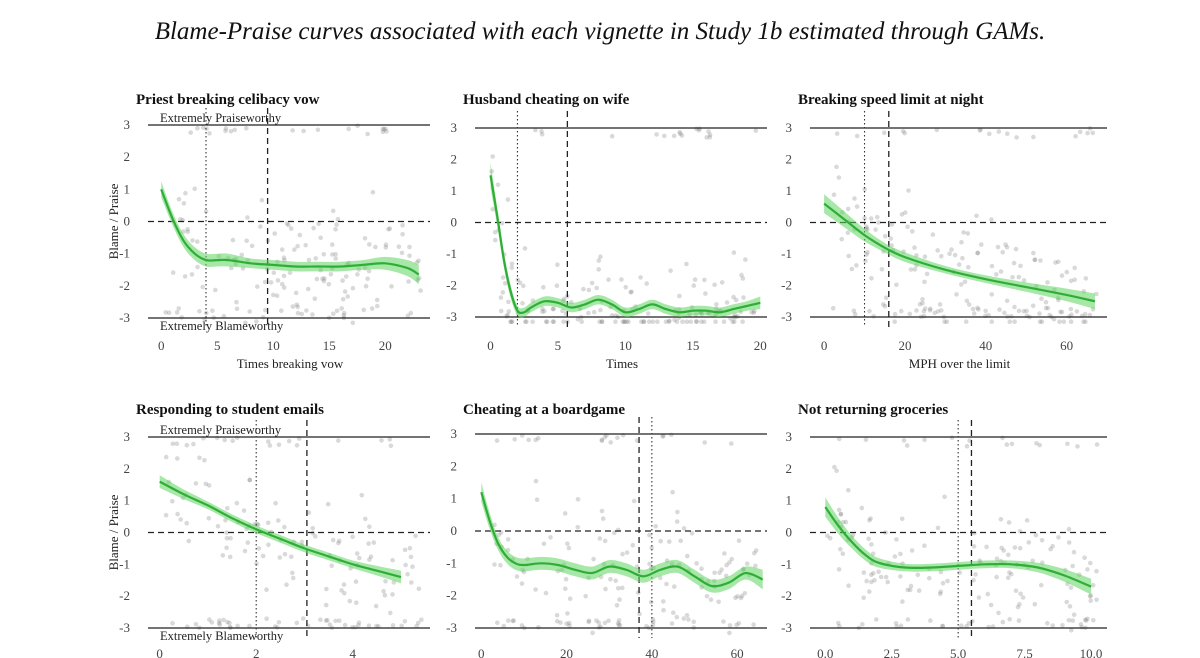 Image resolution: width=1200 pixels, height=658 pixels. Describe the element at coordinates (1091, 652) in the screenshot. I see `x-tick-label: 10.0` at that location.